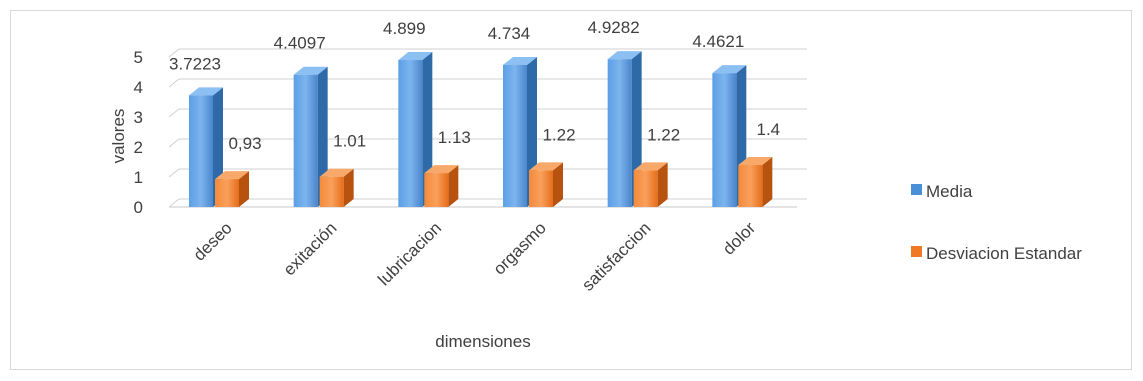  I want to click on y-tick-label: 3, so click(138, 117).